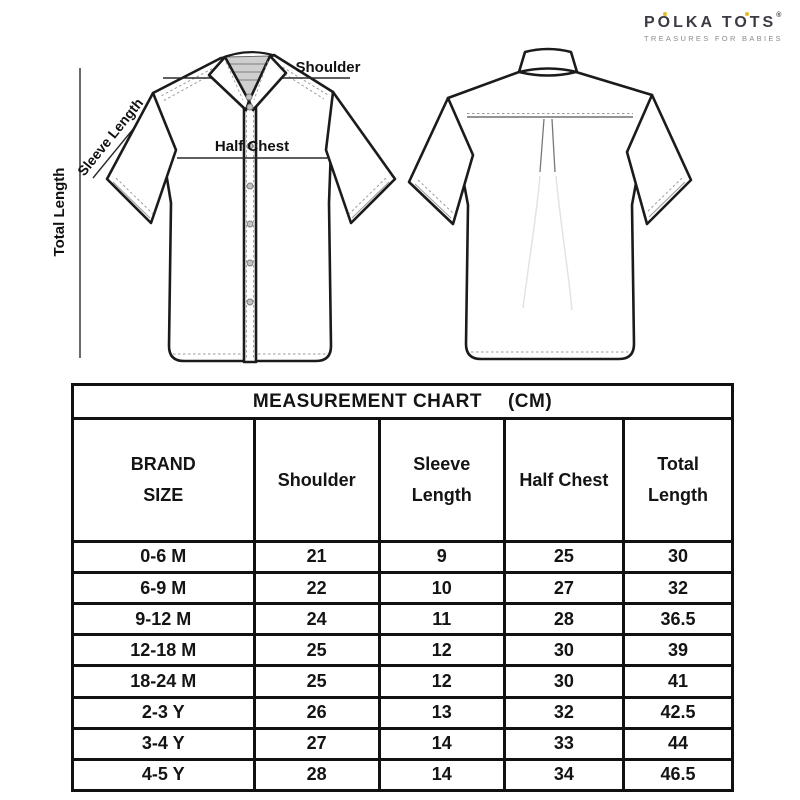 The height and width of the screenshot is (800, 800). I want to click on table-title: MEASUREMENT CHART, so click(367, 401).